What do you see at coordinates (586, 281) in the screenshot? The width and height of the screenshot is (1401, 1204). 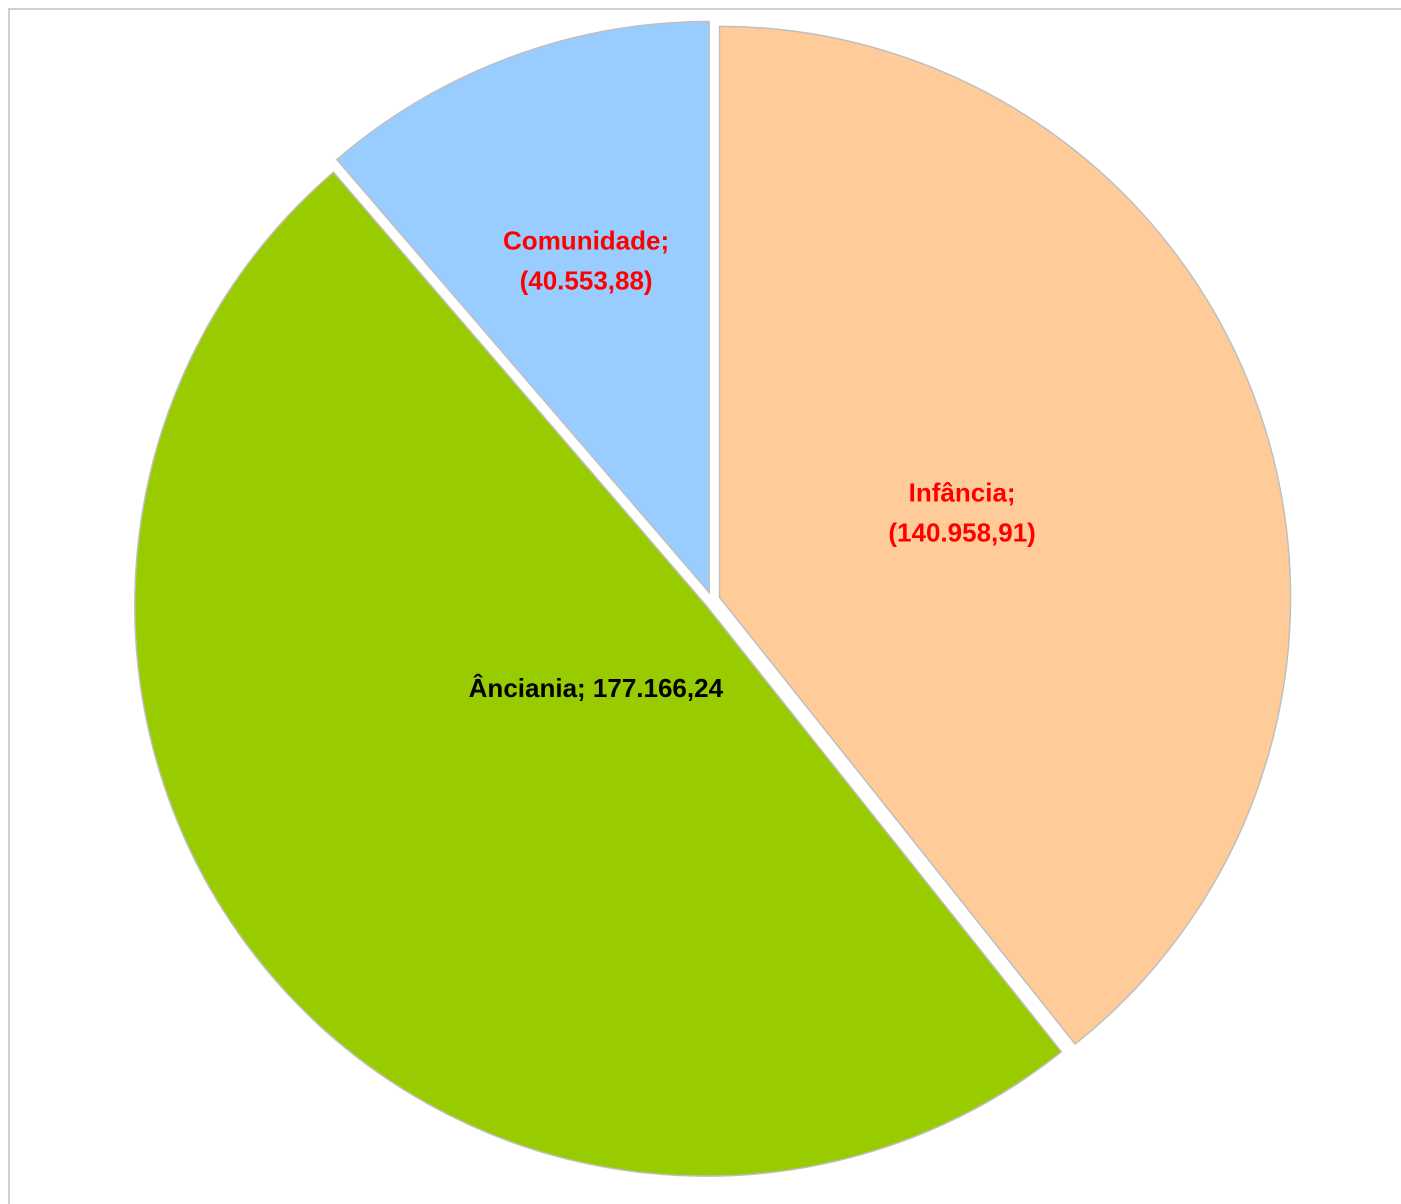 I see `data-label-line: (40.553,88)` at bounding box center [586, 281].